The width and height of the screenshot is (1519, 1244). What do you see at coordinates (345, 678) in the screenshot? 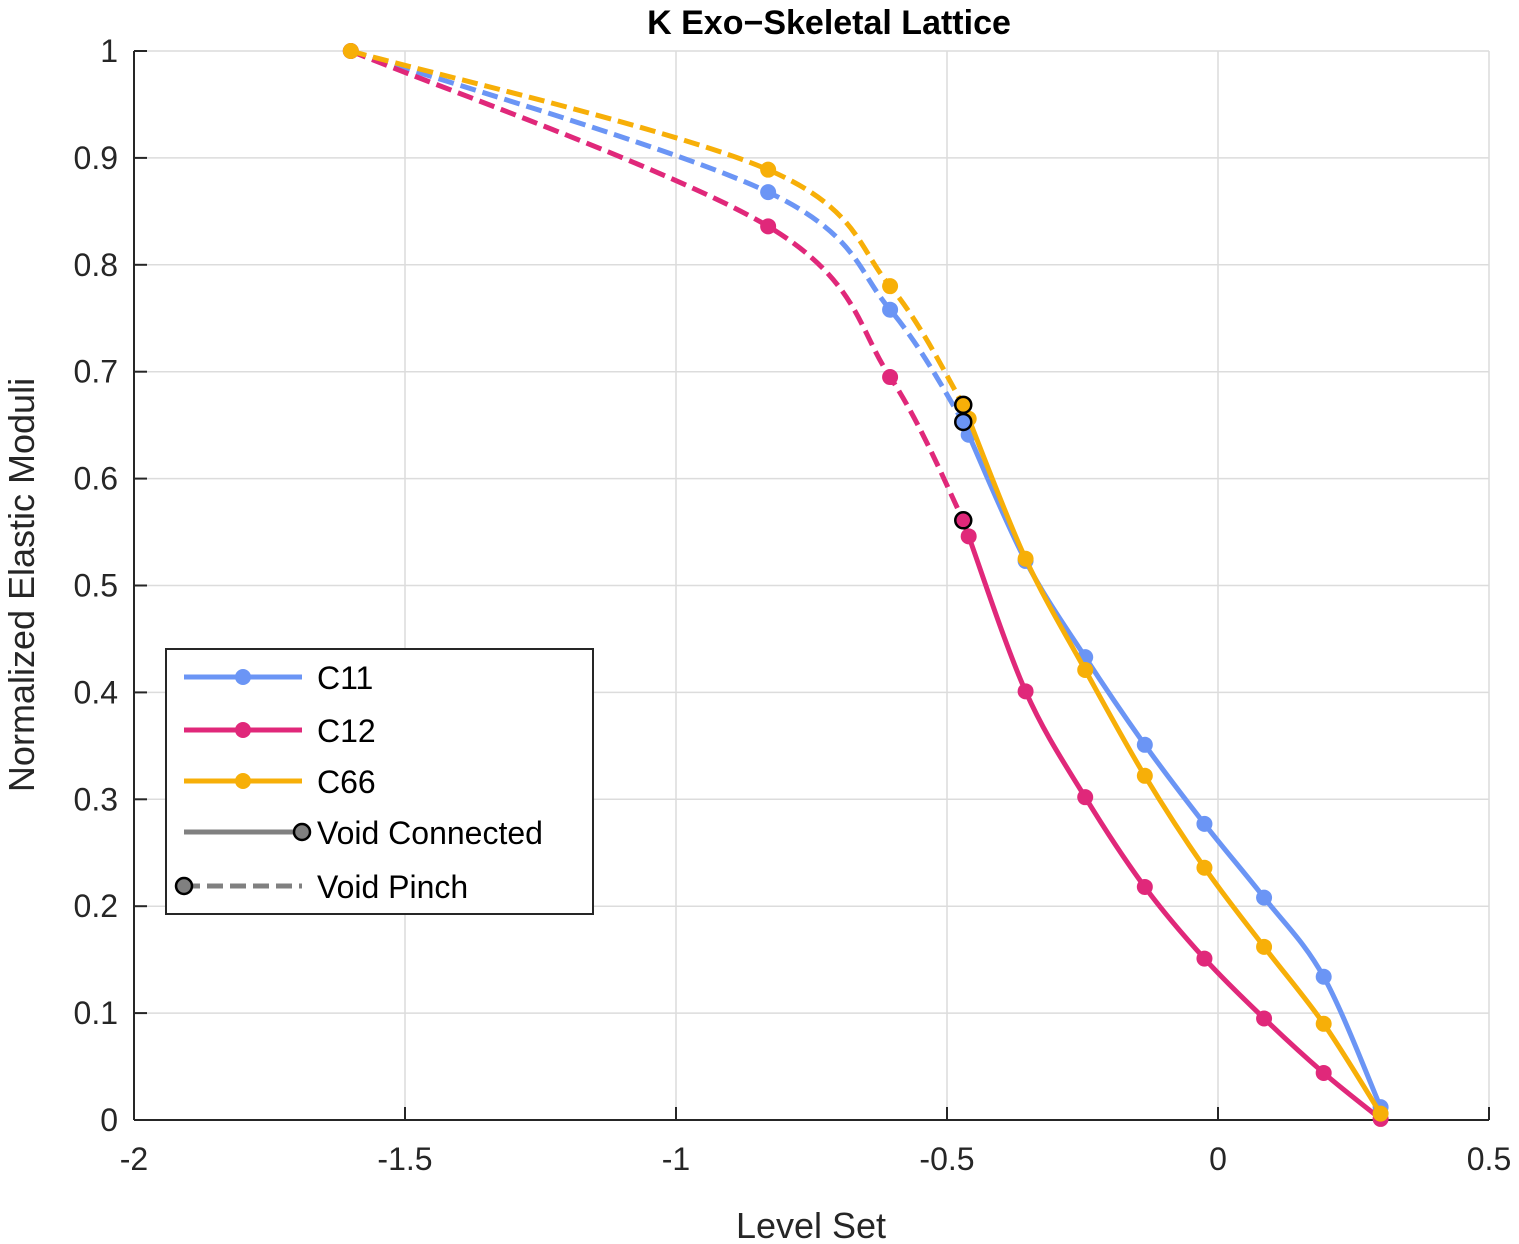
I see `legend-label: C11` at bounding box center [345, 678].